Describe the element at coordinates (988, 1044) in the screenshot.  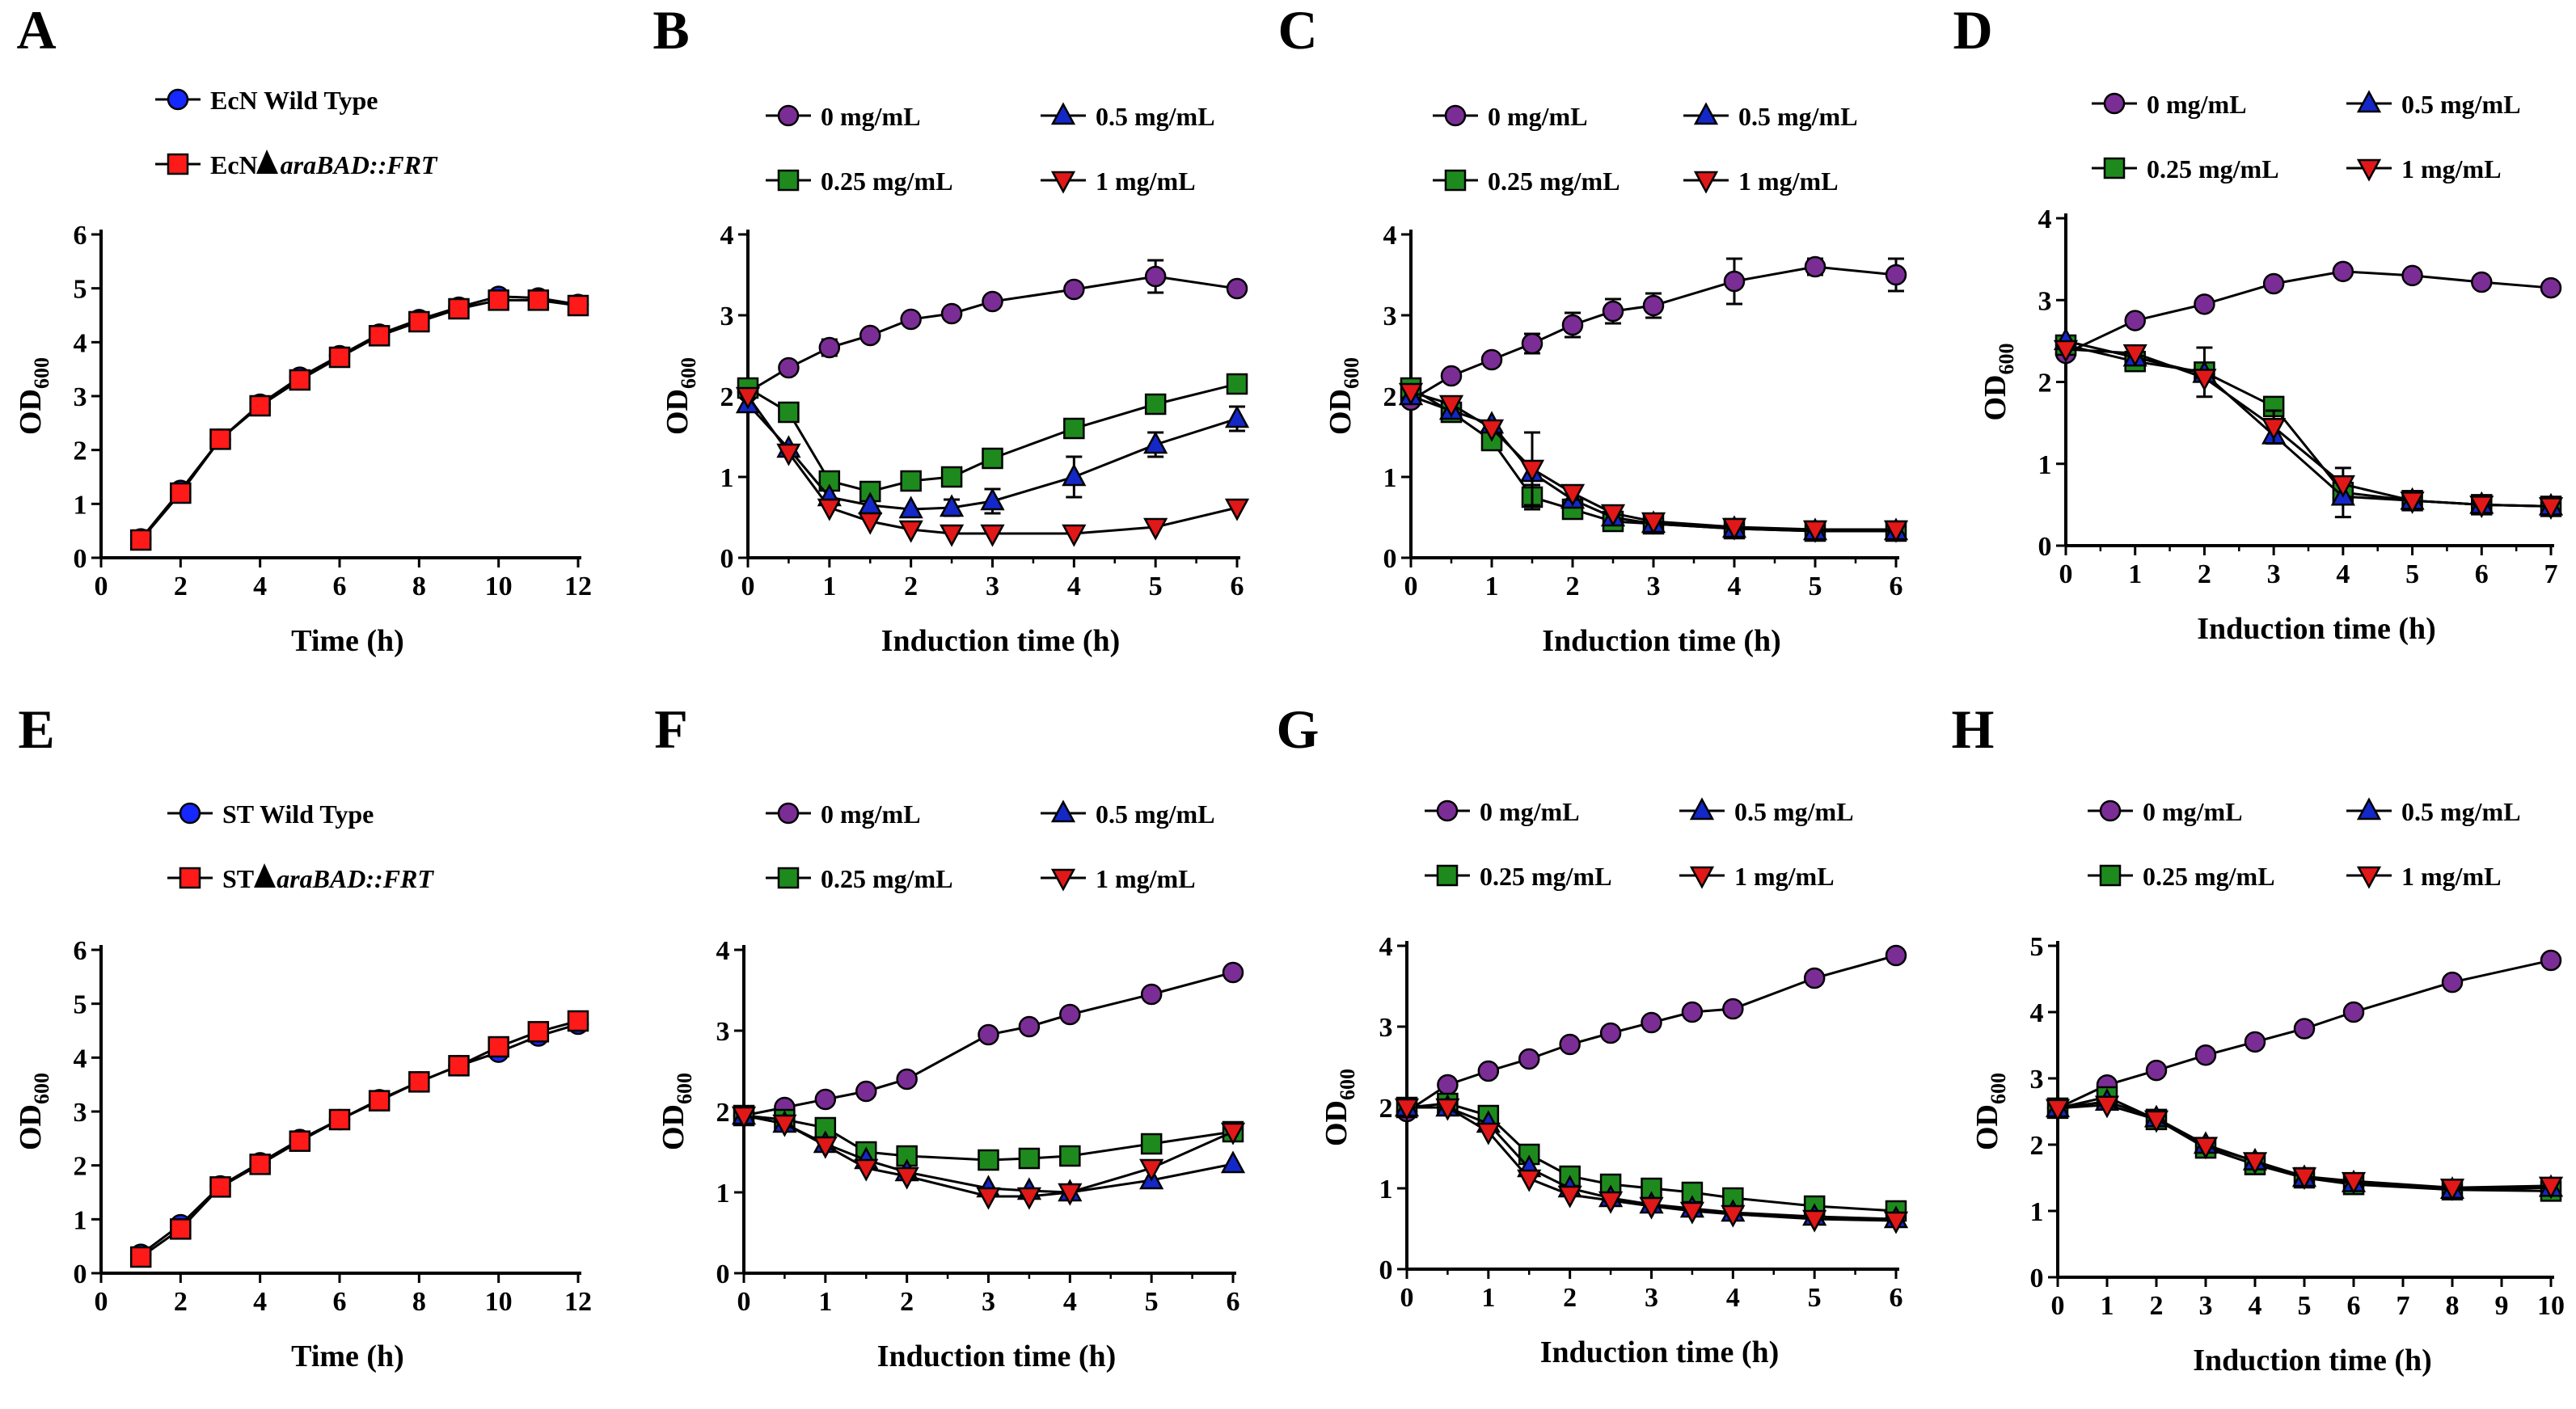
I see `series-0-mg-ml` at that location.